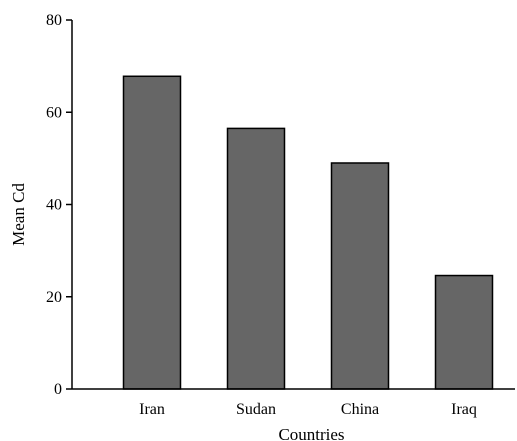  What do you see at coordinates (58, 389) in the screenshot?
I see `y-tick-label: 0` at bounding box center [58, 389].